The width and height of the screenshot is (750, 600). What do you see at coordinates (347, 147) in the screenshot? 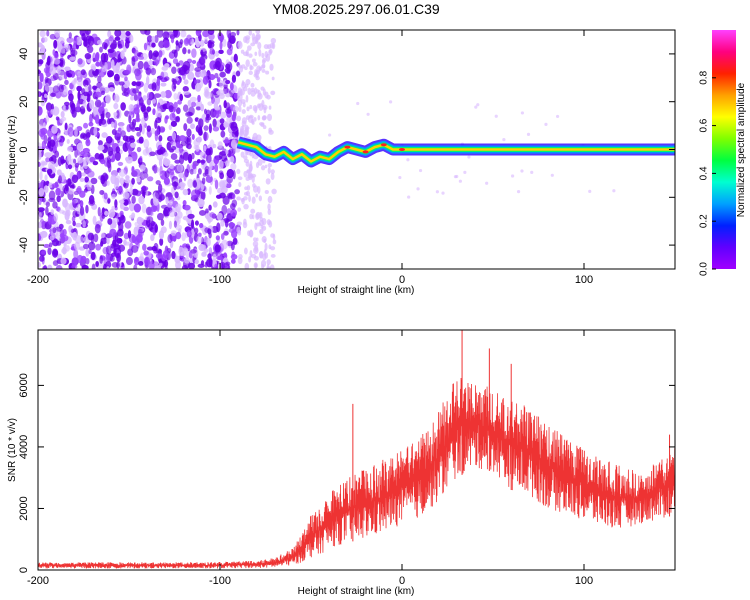
I see `spectrogram-ridge-peak` at bounding box center [347, 147].